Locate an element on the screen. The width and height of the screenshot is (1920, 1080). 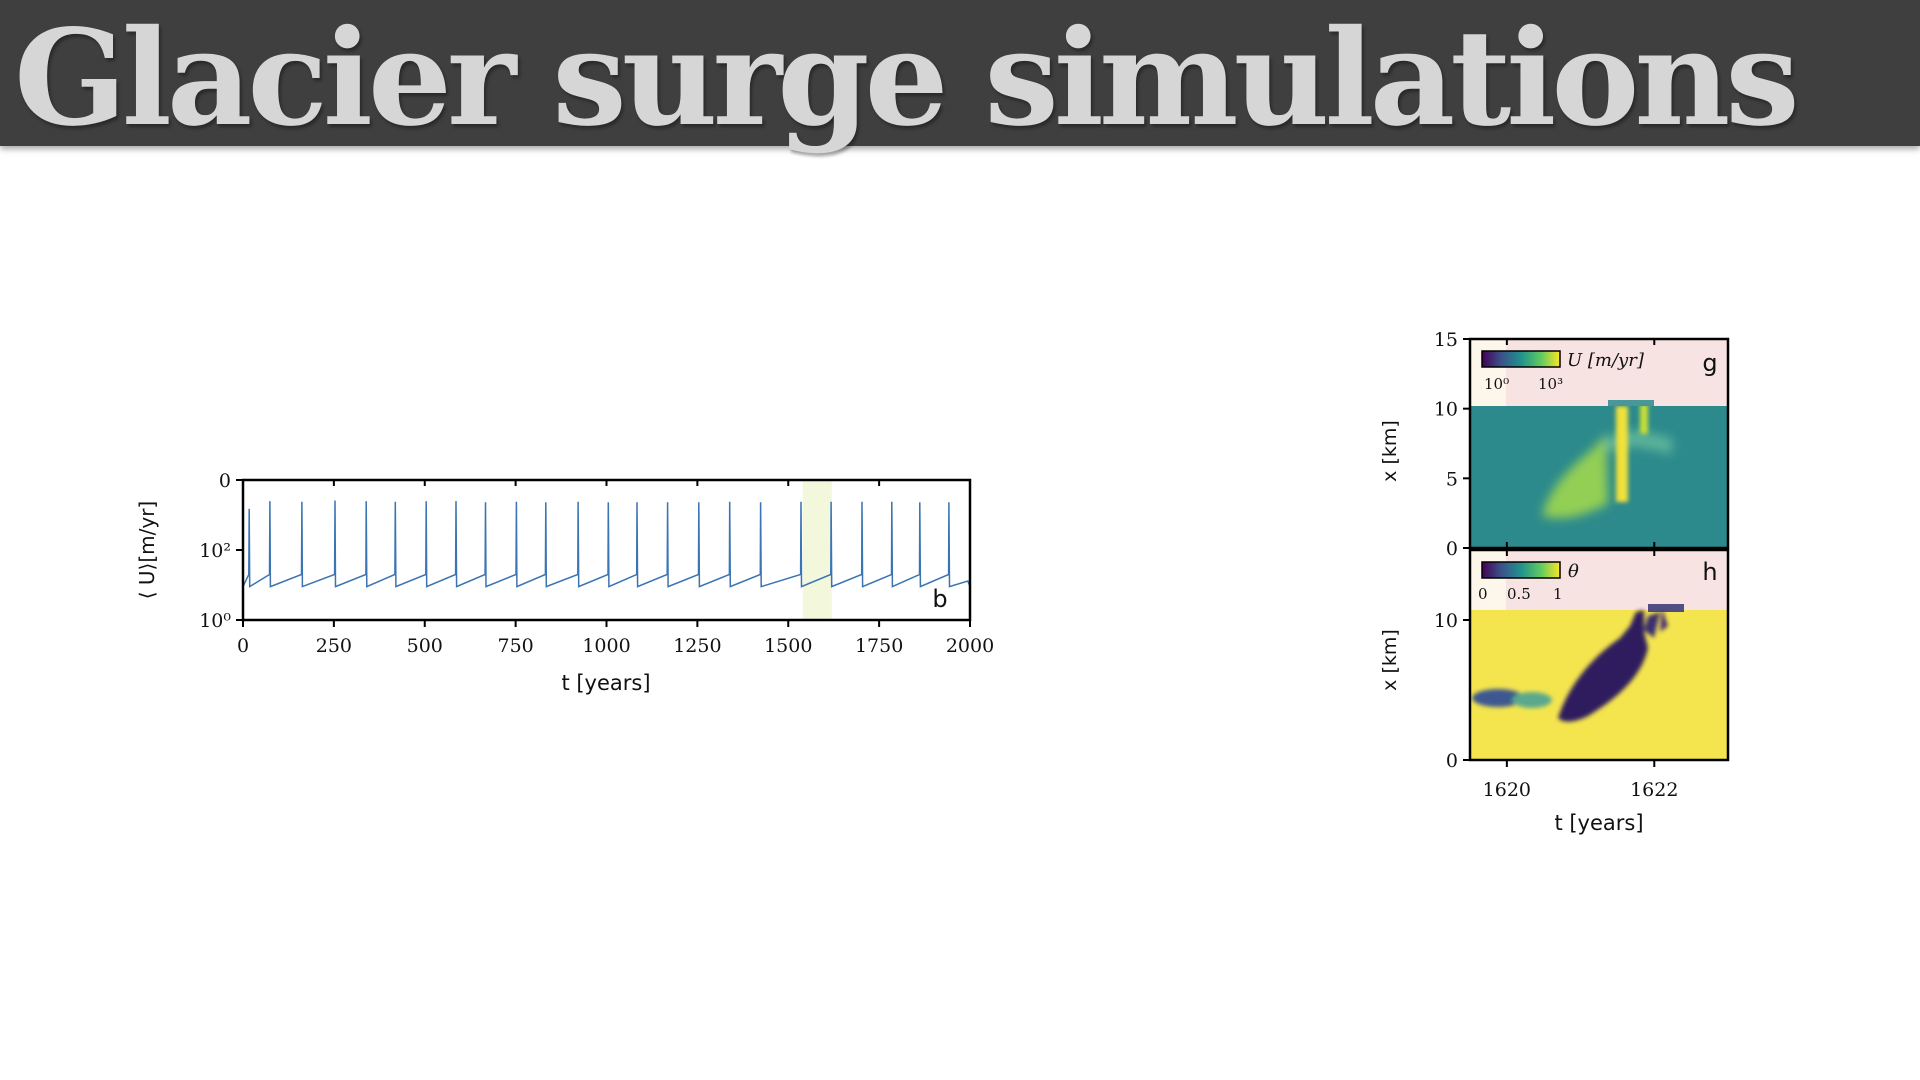
highlight-band is located at coordinates (817, 550).